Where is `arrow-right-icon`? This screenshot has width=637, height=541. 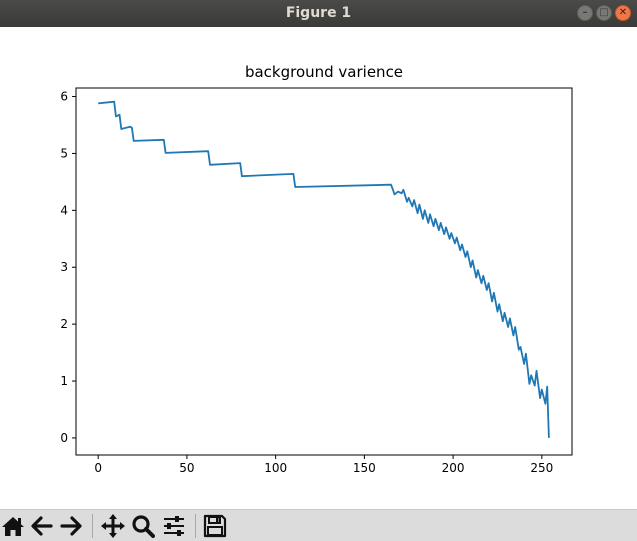 arrow-right-icon is located at coordinates (71, 526).